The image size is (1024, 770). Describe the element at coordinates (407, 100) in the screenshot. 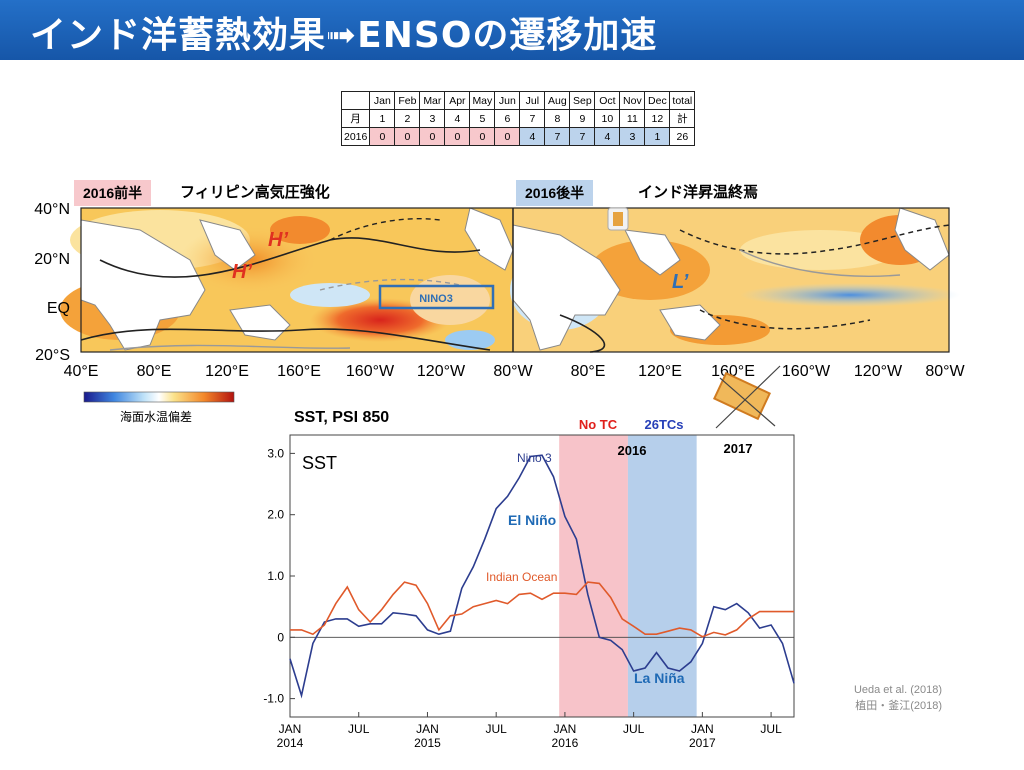

I see `table-cell: Feb` at that location.